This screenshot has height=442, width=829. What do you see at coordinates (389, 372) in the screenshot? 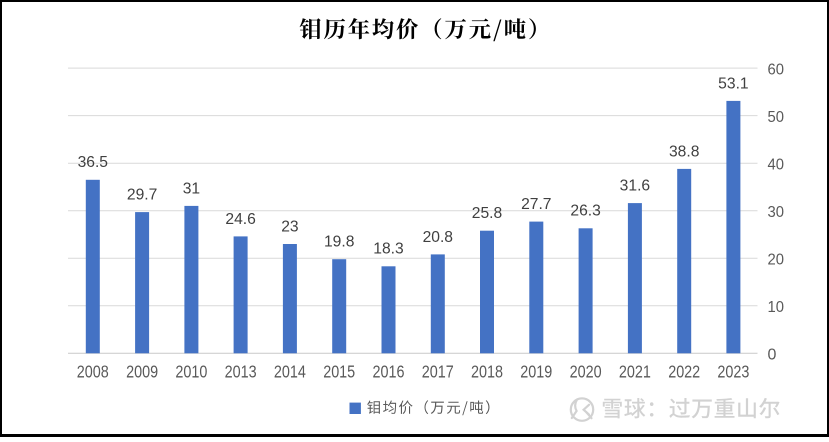
I see `svg-text: 2016` at bounding box center [389, 372].